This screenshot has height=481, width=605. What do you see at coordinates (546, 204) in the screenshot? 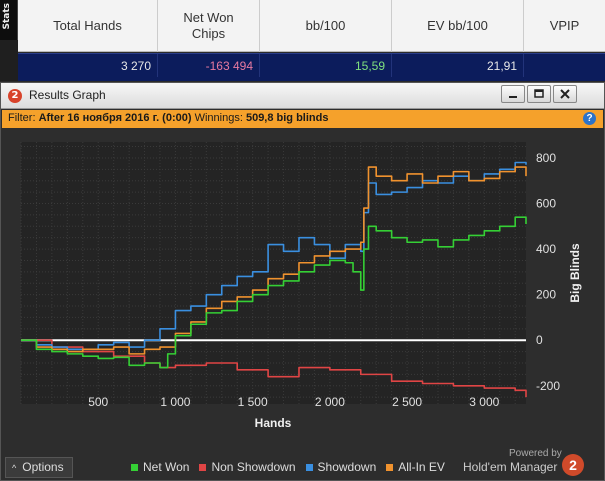
I see `y-tick-label: 600` at bounding box center [546, 204].